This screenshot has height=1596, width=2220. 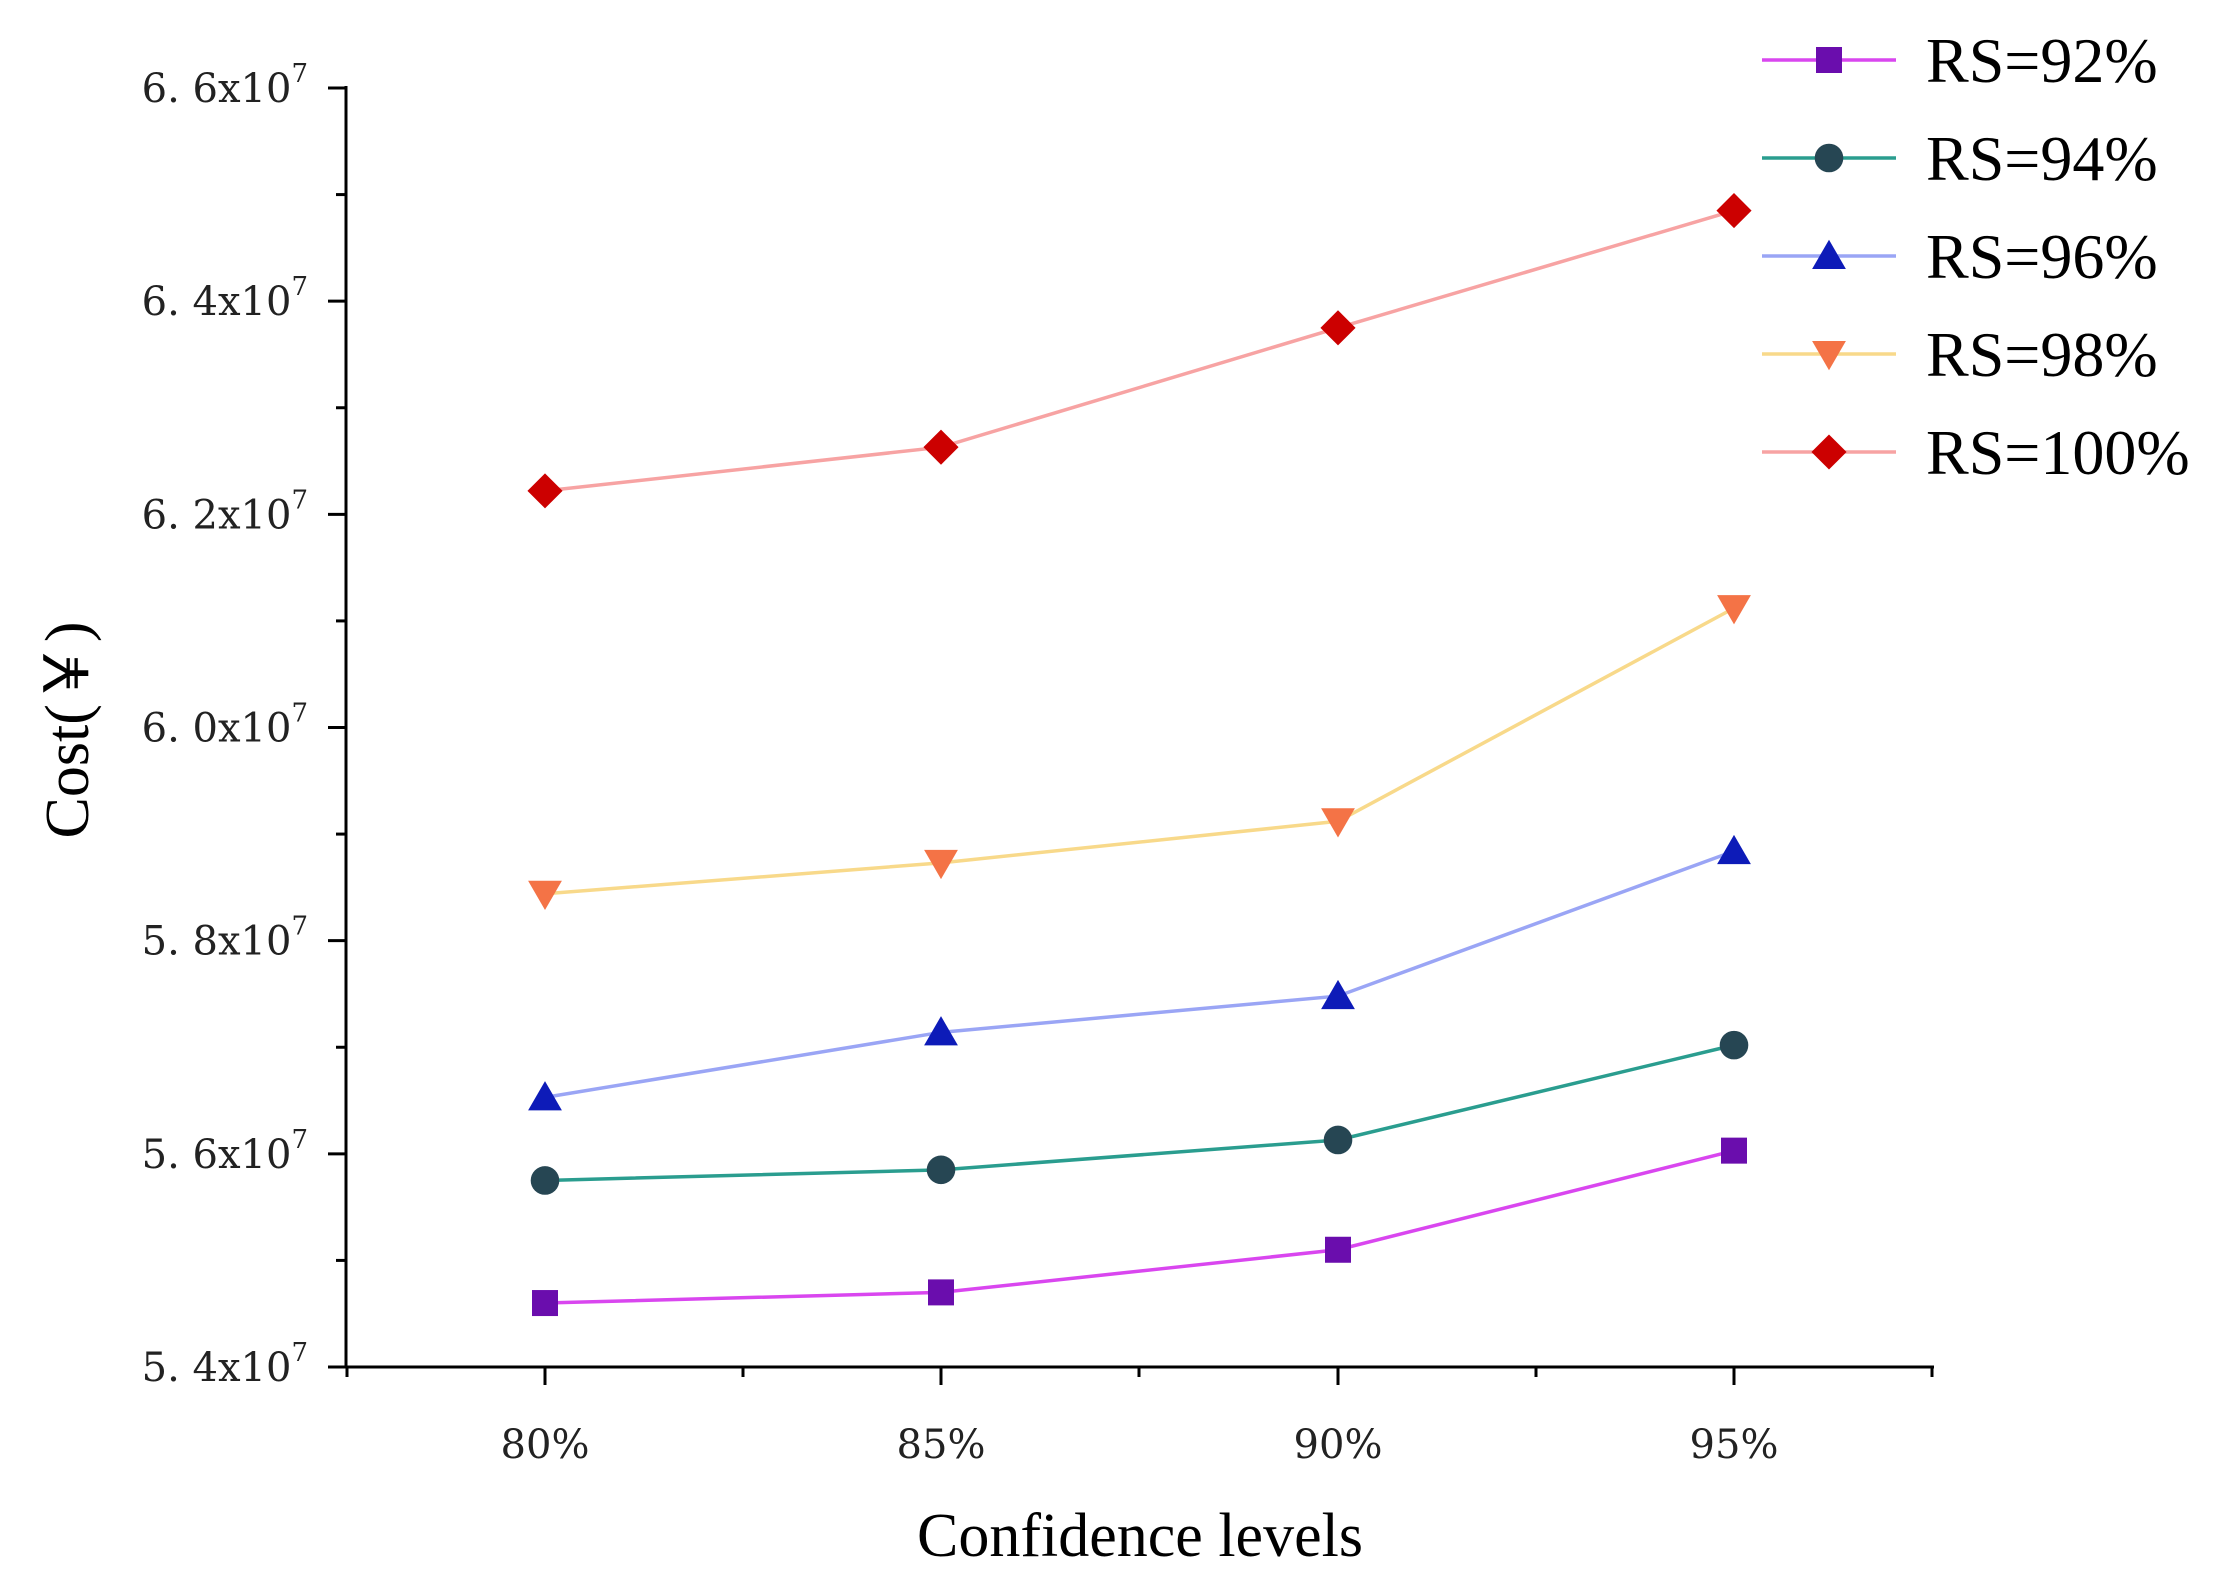 I want to click on legend-entry: RS=94%, so click(x=1960, y=158).